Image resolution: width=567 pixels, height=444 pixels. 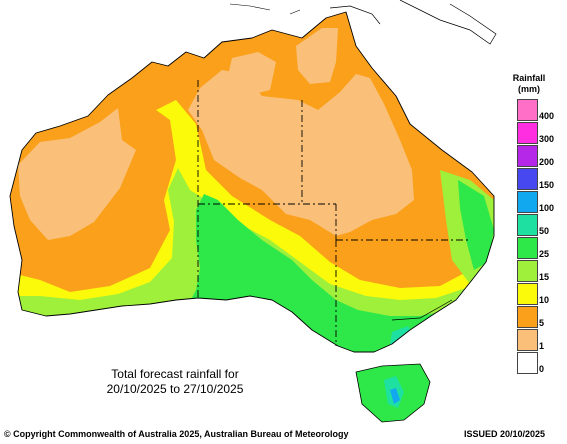 I want to click on new-guinea-outline, so click(x=413, y=22).